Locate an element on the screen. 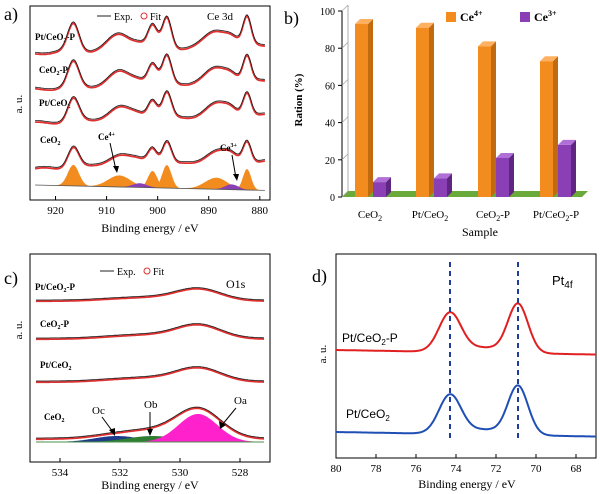 This screenshot has width=600, height=494. panel-a-exp-curve is located at coordinates (150, 153).